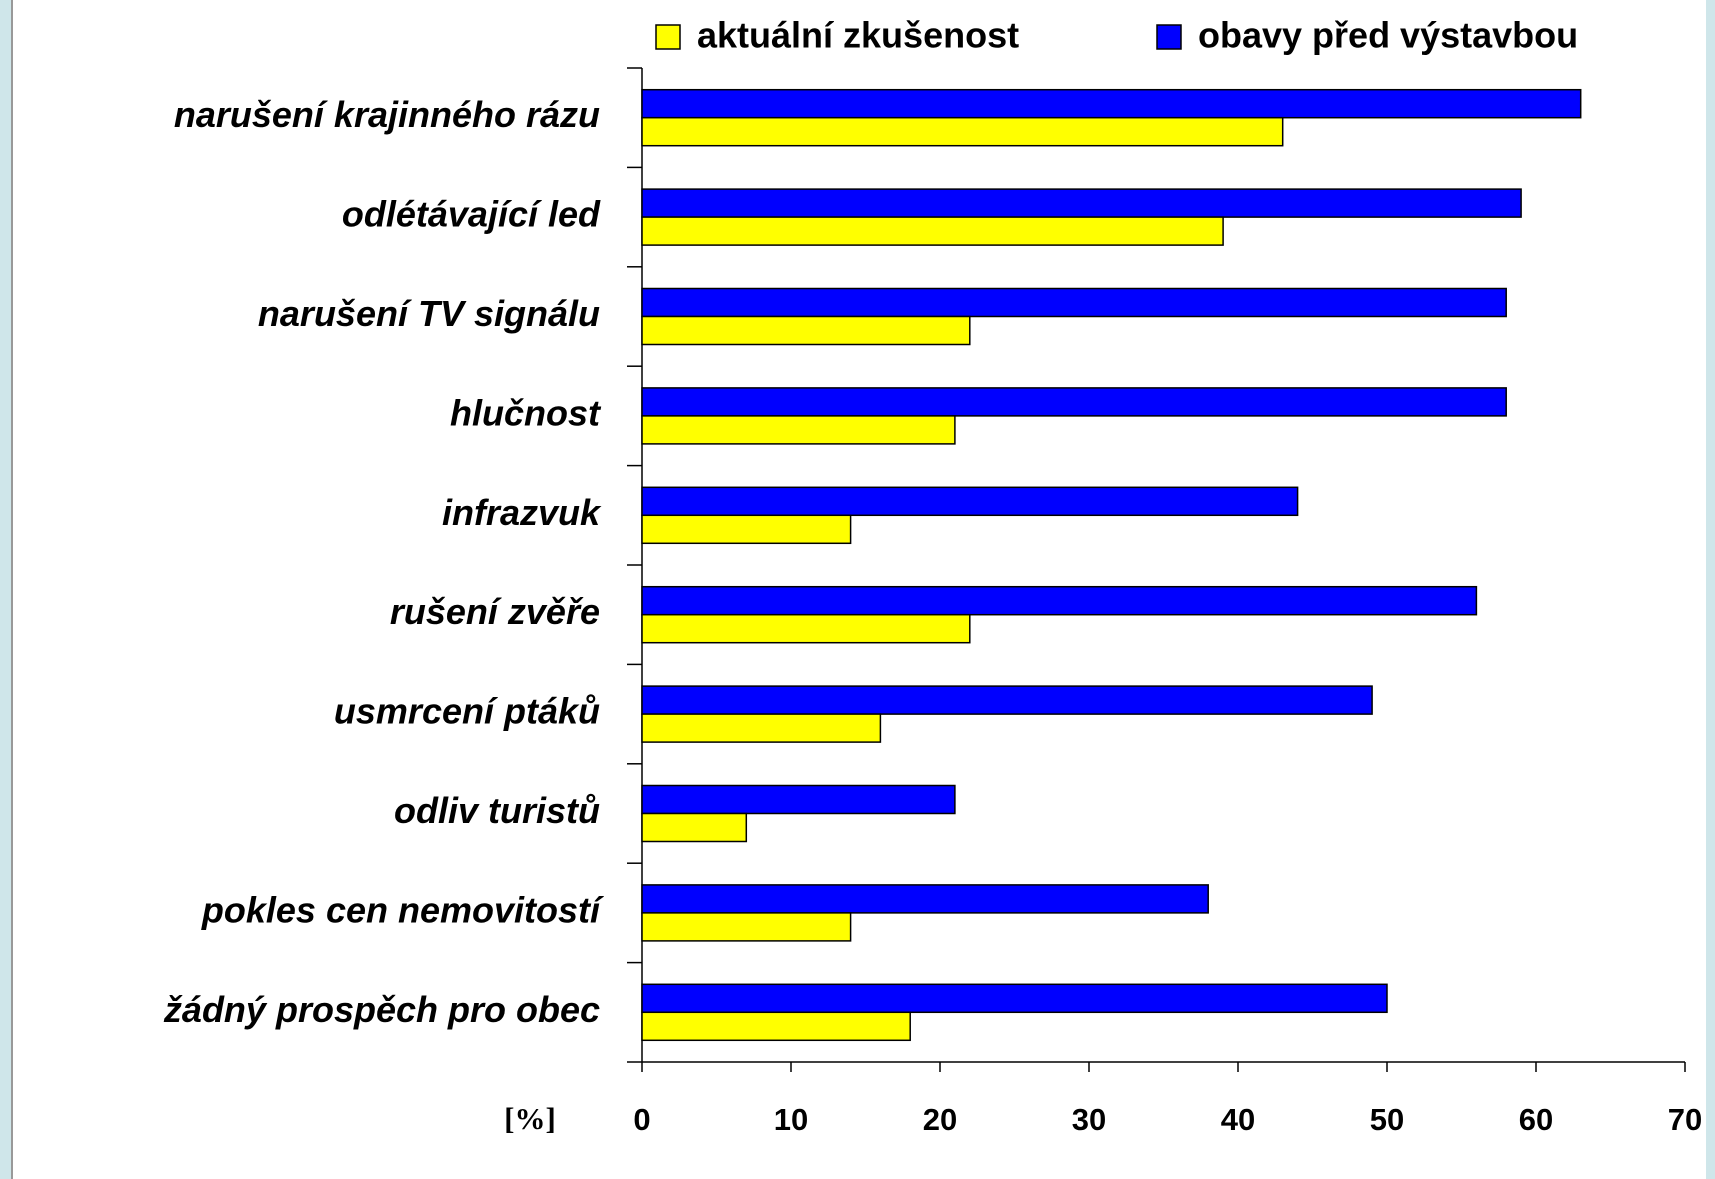 The height and width of the screenshot is (1179, 1715). I want to click on right-strip, so click(1710, 589).